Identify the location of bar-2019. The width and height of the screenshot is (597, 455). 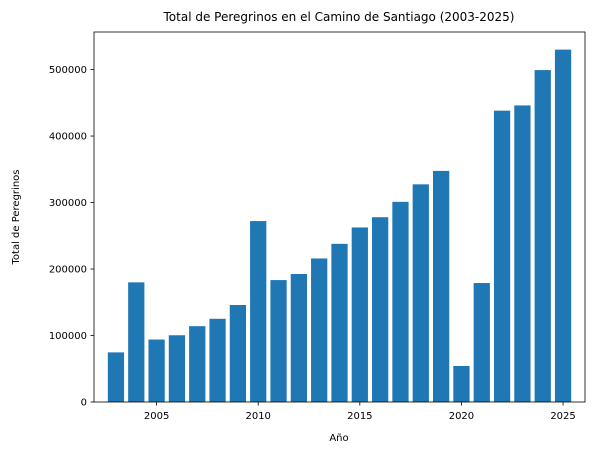
(441, 286).